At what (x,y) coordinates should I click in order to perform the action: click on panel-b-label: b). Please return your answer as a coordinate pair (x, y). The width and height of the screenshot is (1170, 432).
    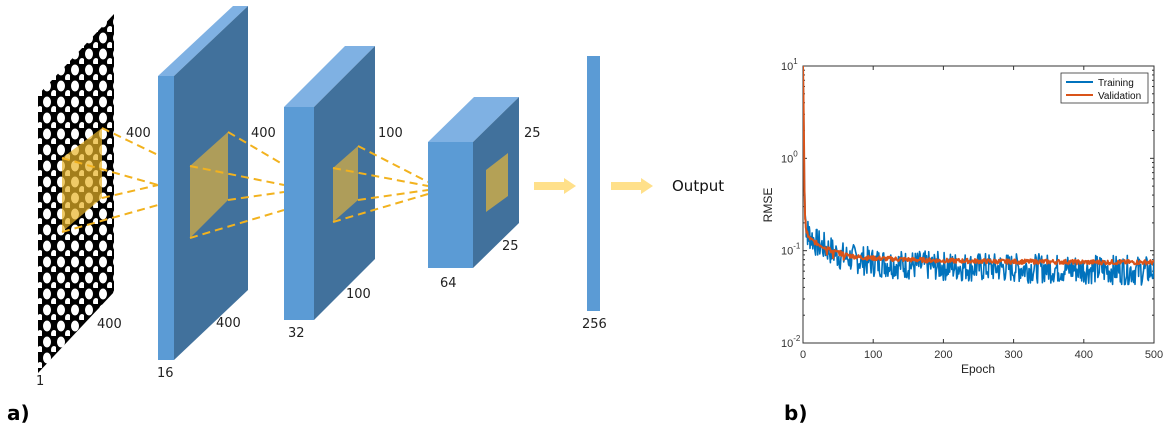
    Looking at the image, I should click on (795, 413).